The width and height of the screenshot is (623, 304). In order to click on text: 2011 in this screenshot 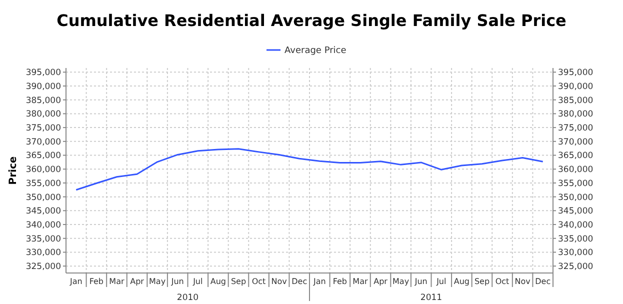, I will do `click(431, 298)`.